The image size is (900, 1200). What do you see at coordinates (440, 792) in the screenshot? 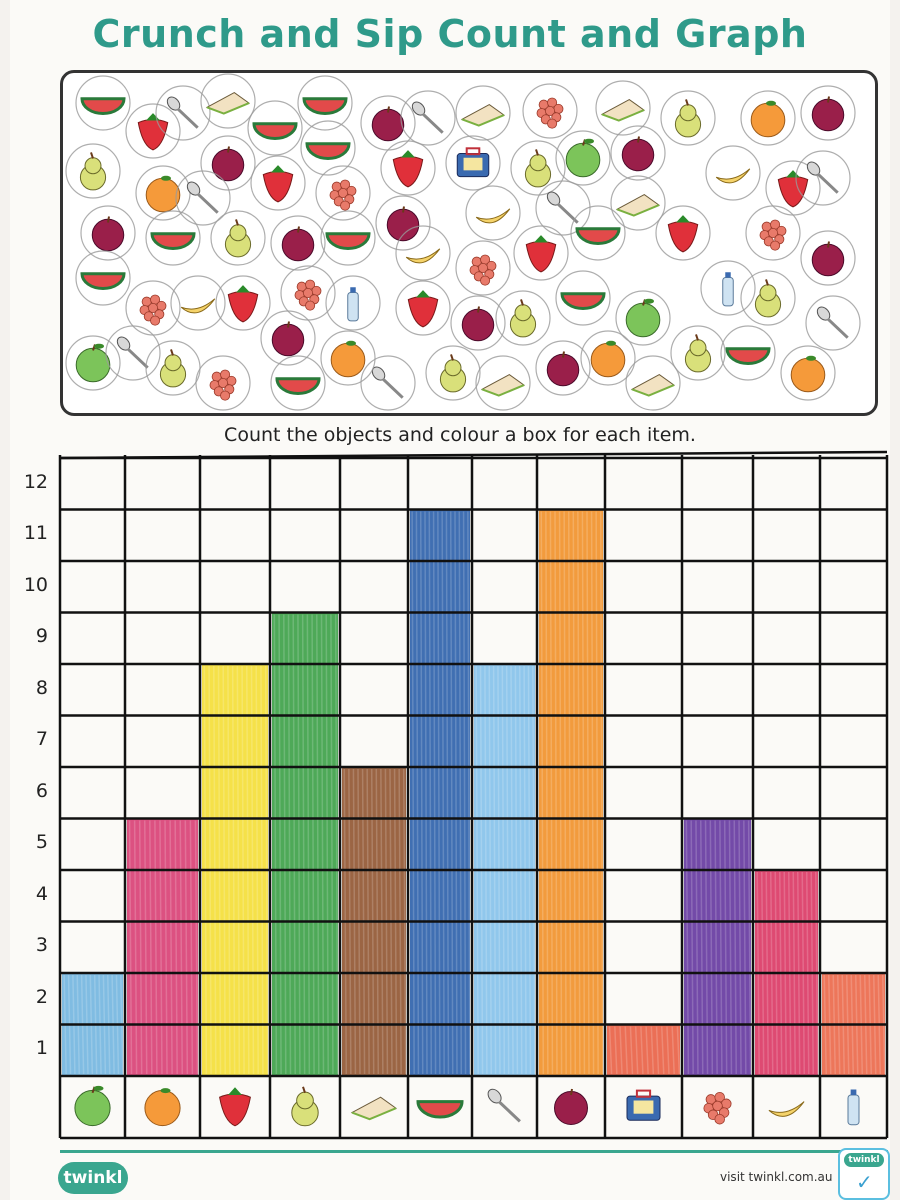
I see `bar-watermelon` at bounding box center [440, 792].